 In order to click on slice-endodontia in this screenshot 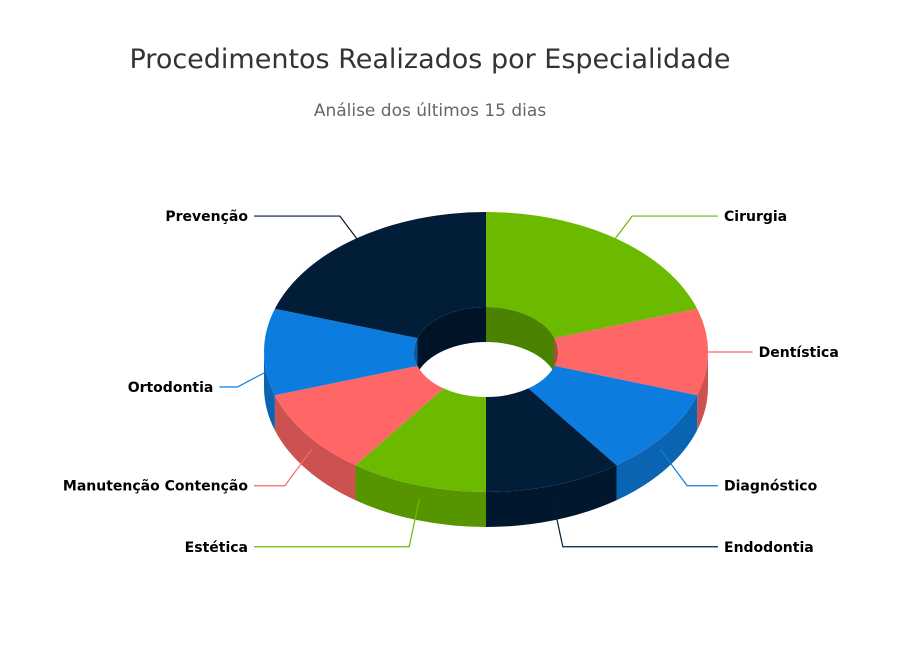, I will do `click(551, 440)`.